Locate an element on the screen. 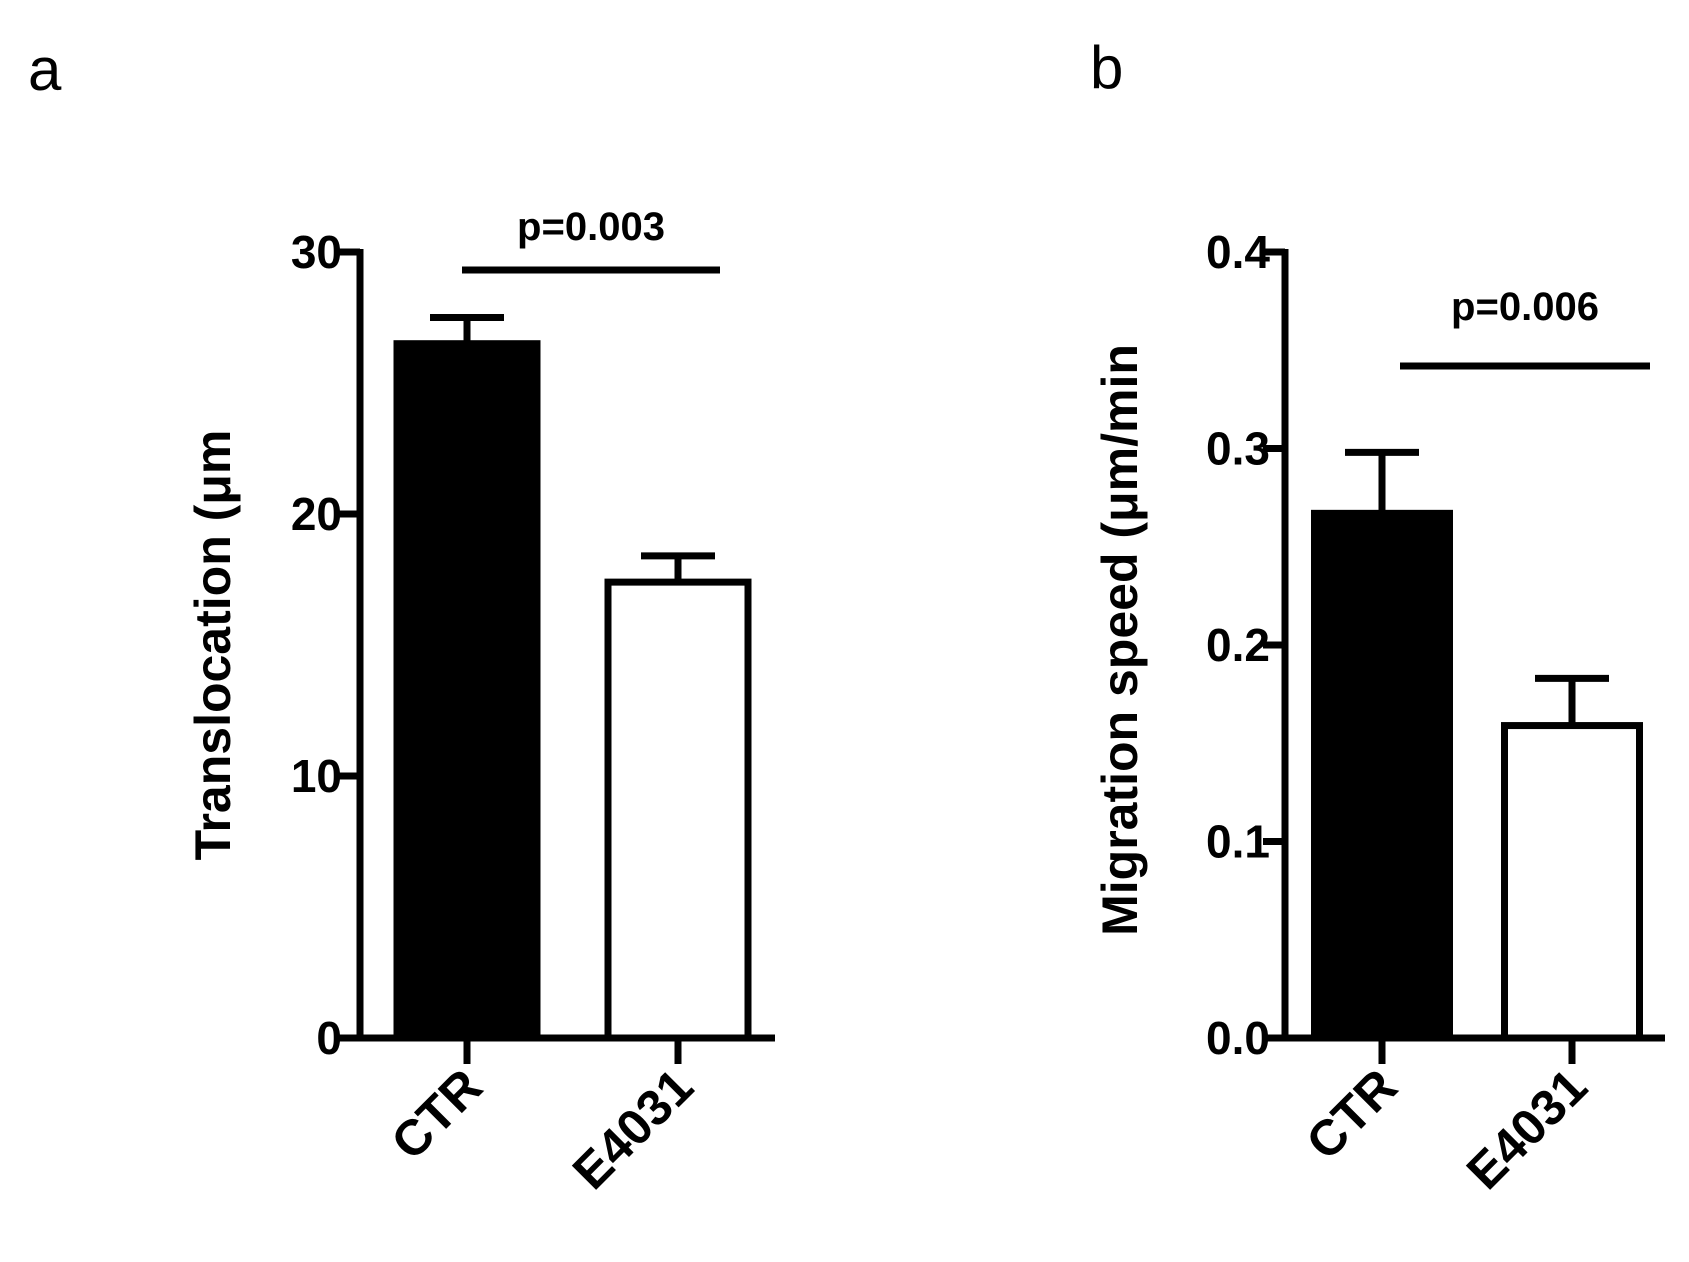 This screenshot has width=1689, height=1262. y-tick-label: 0.3 is located at coordinates (1238, 449).